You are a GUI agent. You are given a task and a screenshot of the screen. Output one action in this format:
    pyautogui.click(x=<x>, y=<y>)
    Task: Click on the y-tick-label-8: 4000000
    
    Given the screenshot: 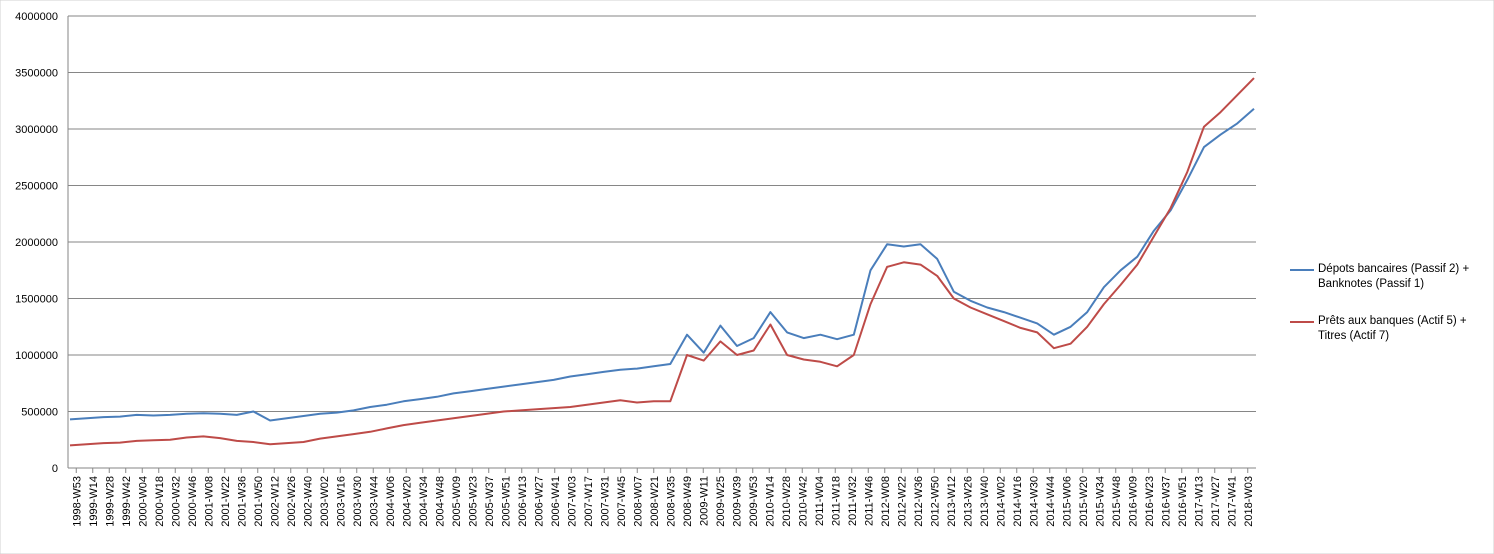 What is the action you would take?
    pyautogui.click(x=36, y=17)
    